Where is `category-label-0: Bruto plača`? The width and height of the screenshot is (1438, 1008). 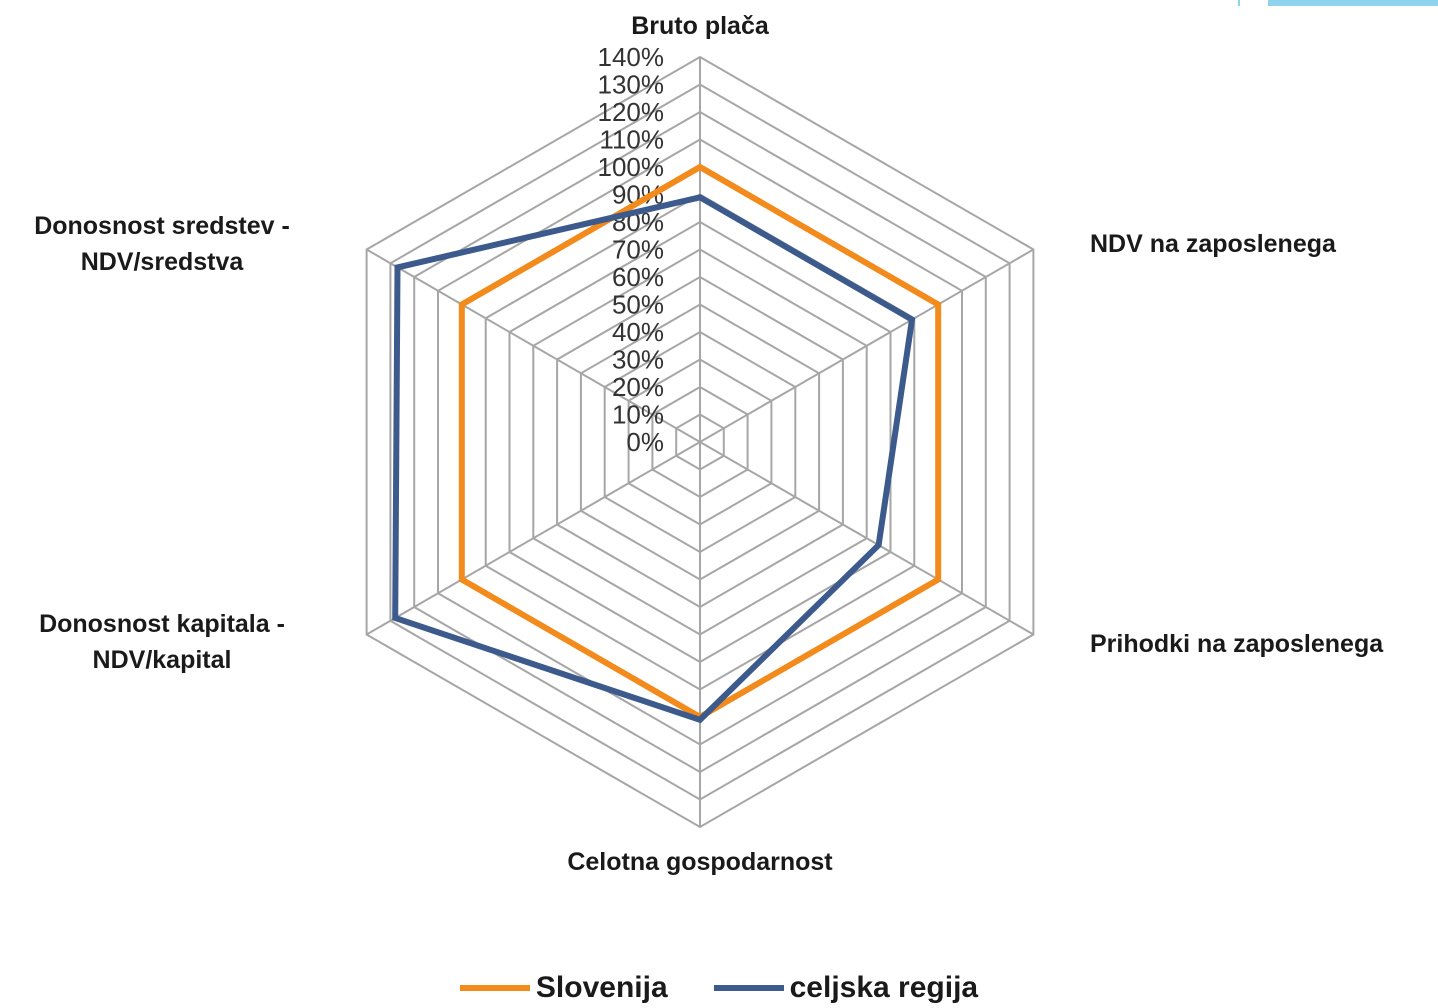
category-label-0: Bruto plača is located at coordinates (700, 26).